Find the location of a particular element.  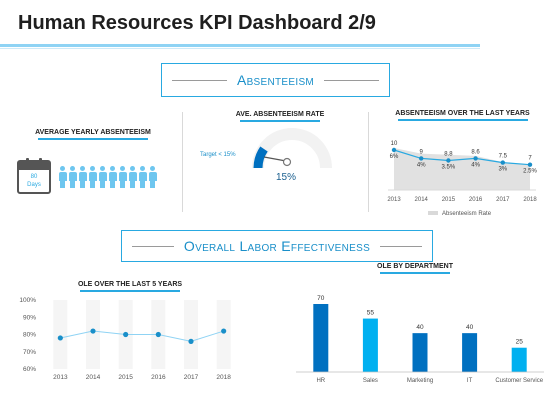

rate-label: 2.5% is located at coordinates (530, 172).